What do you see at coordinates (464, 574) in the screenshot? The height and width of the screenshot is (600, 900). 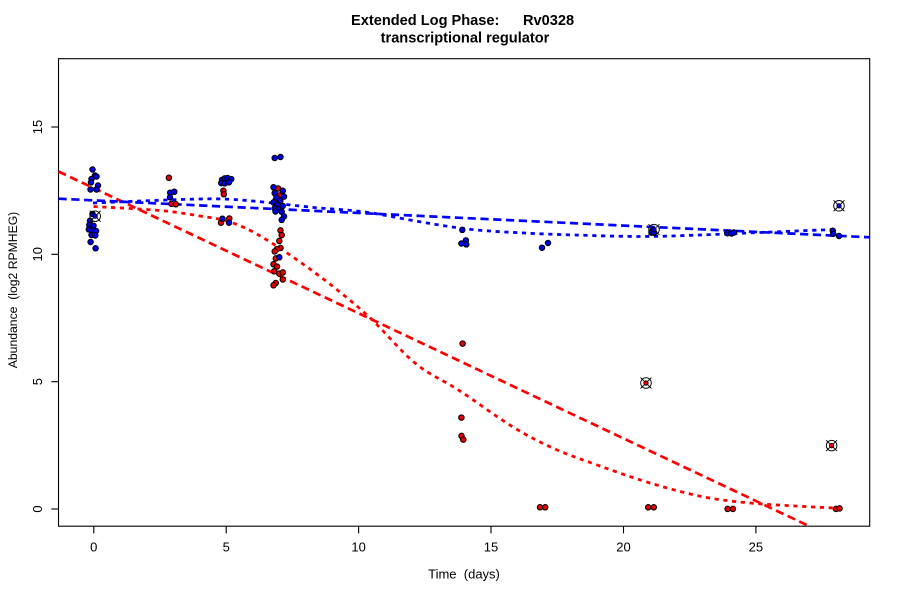 I see `svg-text: Time (days)` at bounding box center [464, 574].